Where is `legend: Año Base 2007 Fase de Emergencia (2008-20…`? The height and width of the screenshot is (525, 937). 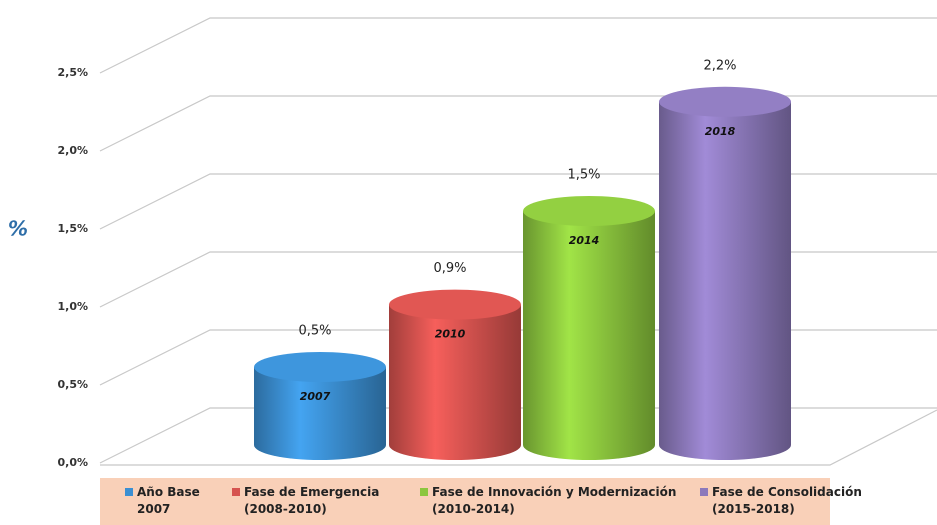
legend: Año Base 2007 Fase de Emergencia (2008-20… is located at coordinates (481, 501).